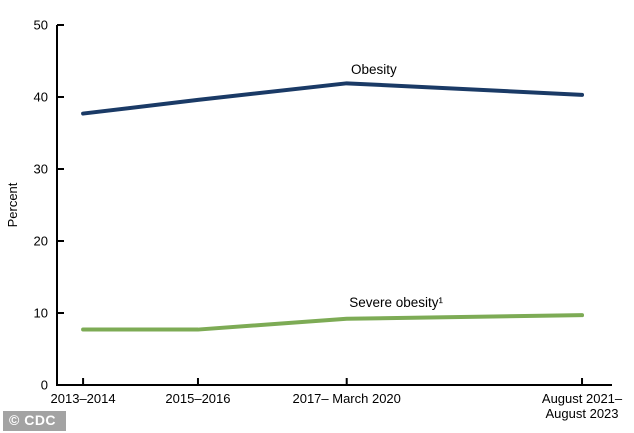 The height and width of the screenshot is (433, 634). I want to click on y-tick-label: 20, so click(41, 241).